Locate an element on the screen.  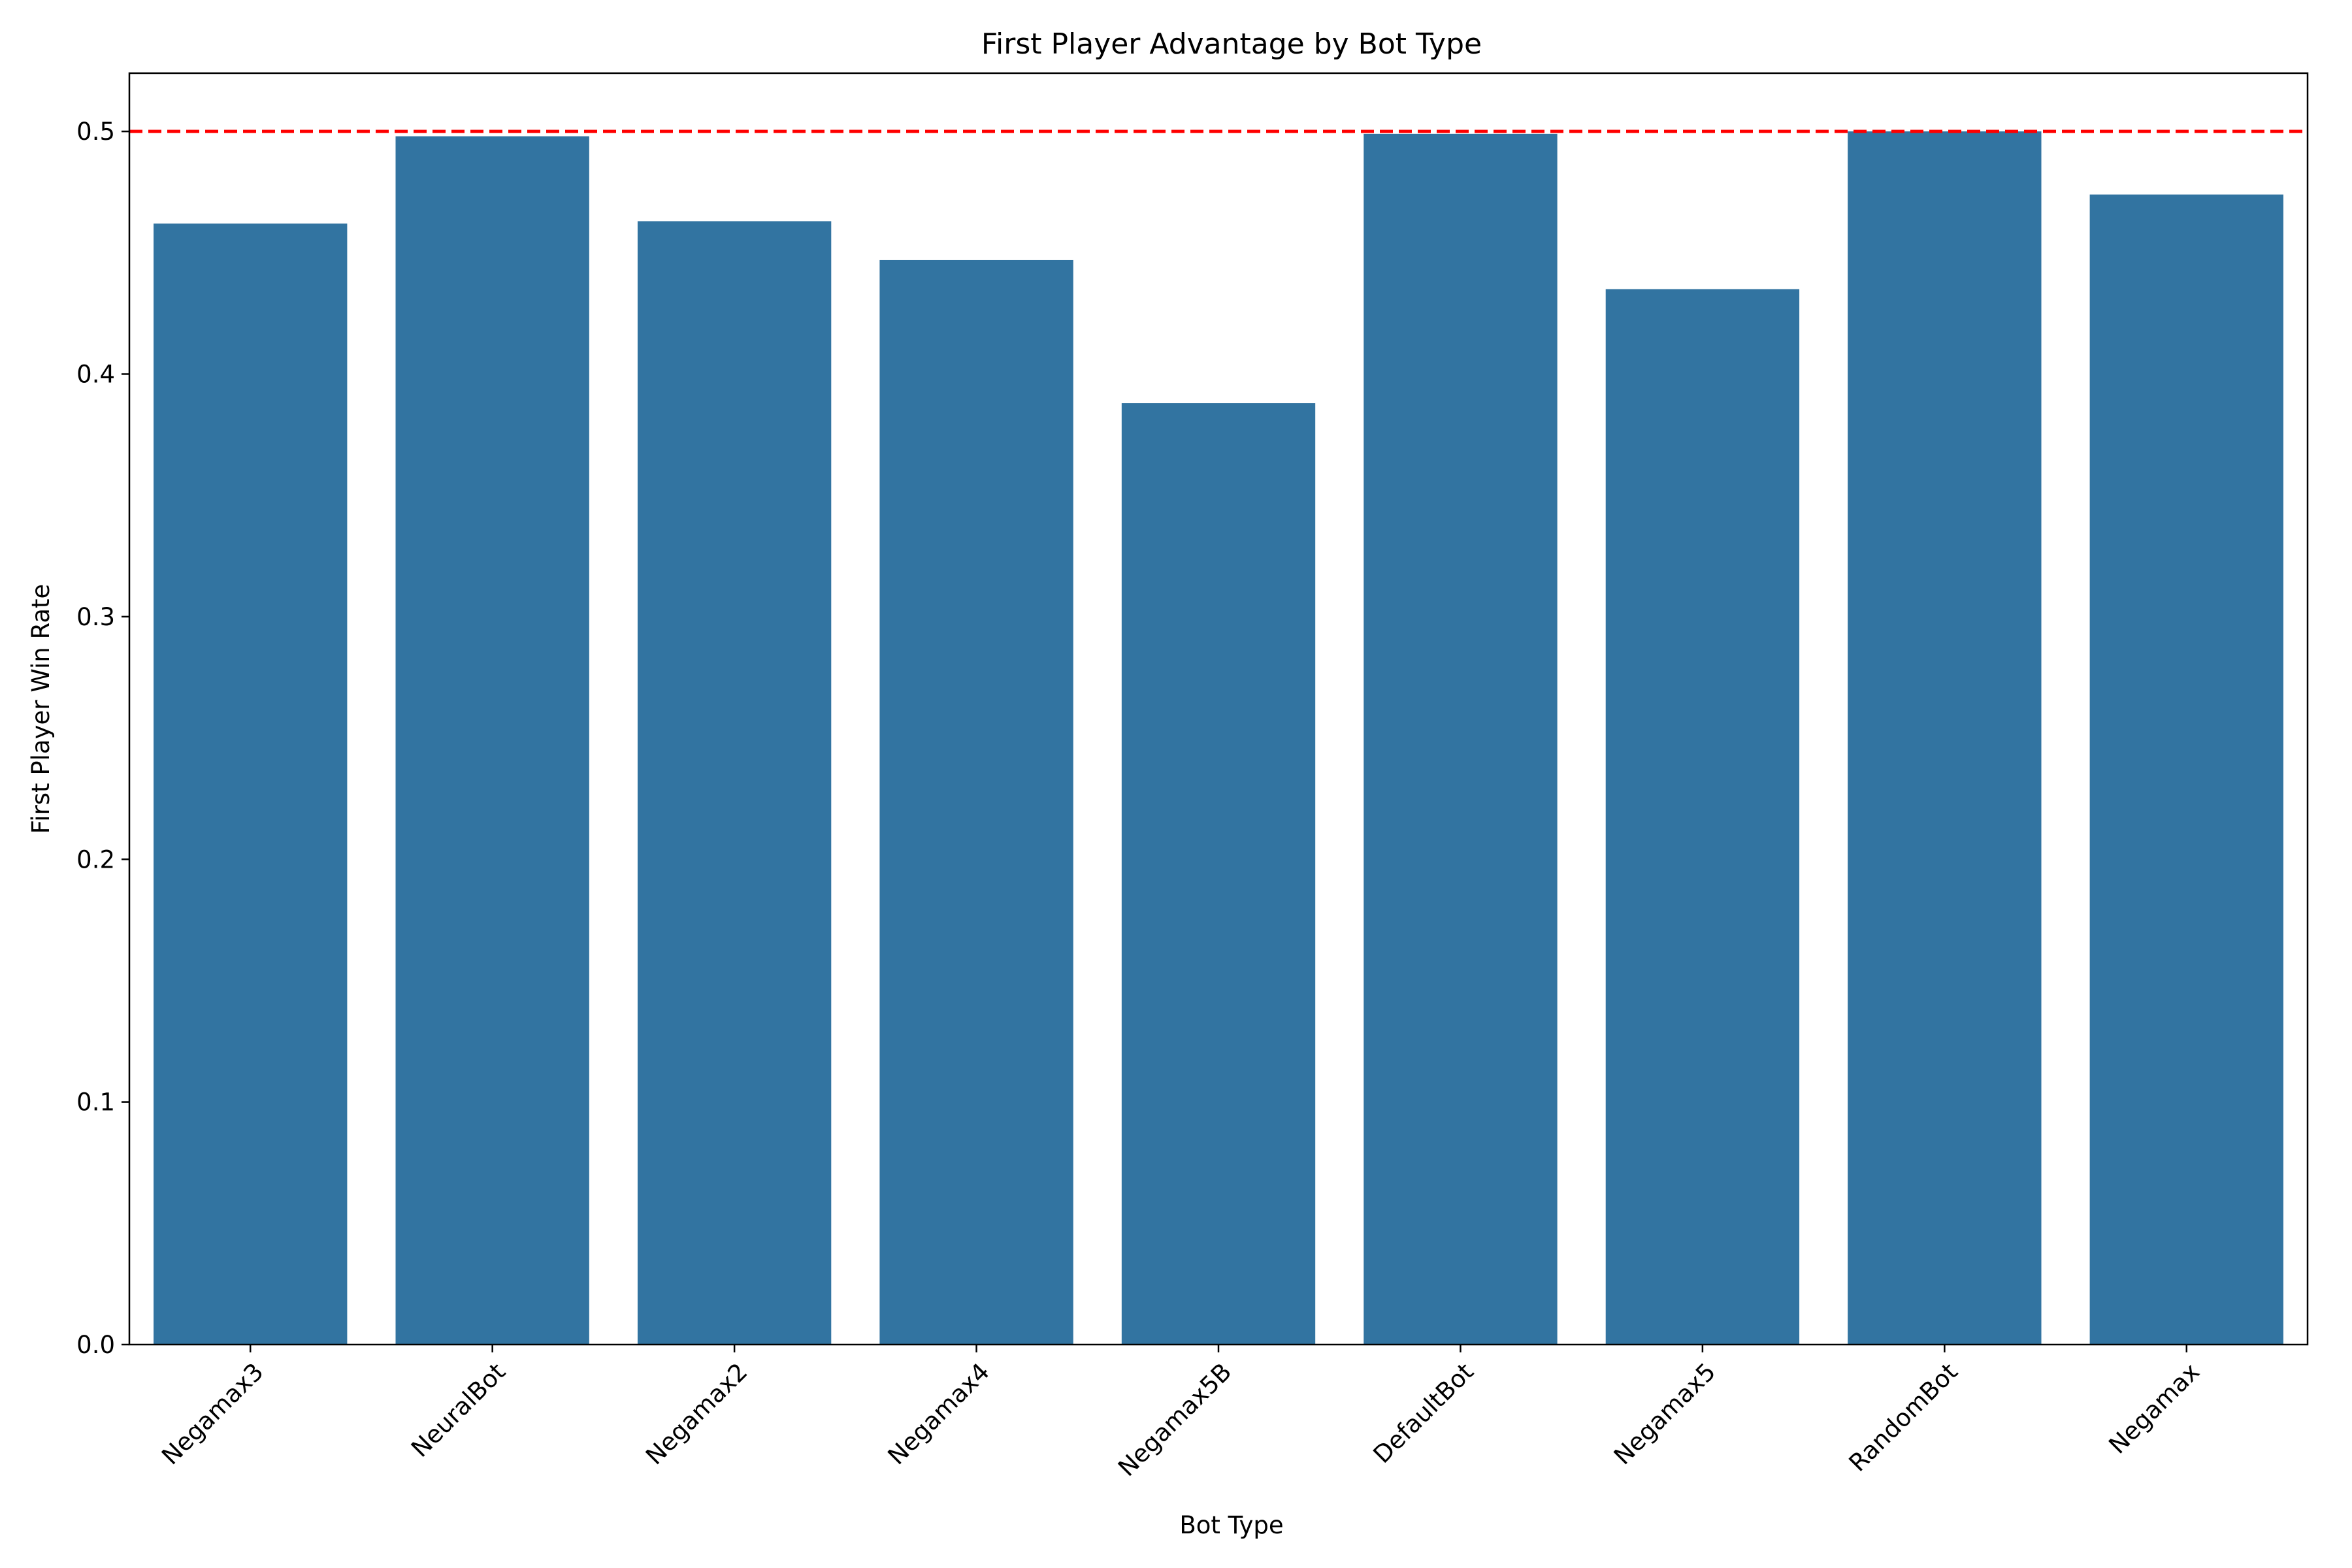
y-axis-label: First Player Win Rate is located at coordinates (41, 709).